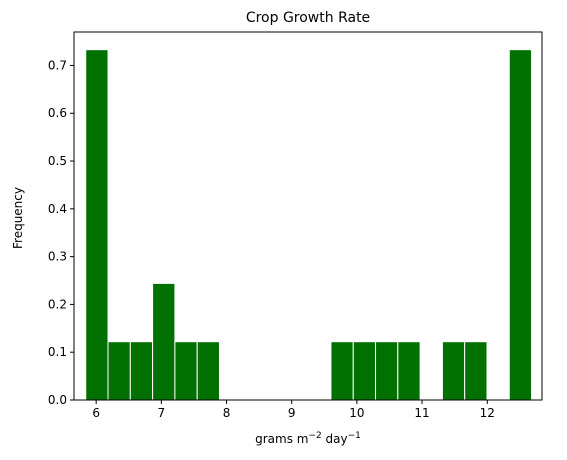  What do you see at coordinates (421, 413) in the screenshot?
I see `x-tick-label: 11` at bounding box center [421, 413].